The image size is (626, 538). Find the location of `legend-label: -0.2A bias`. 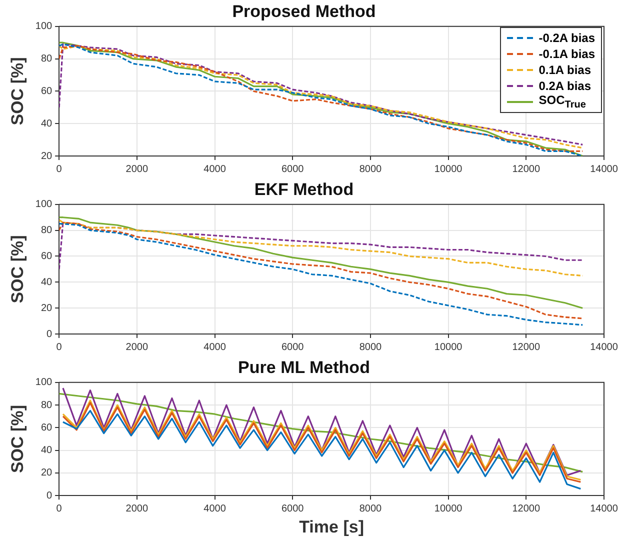

legend-label: -0.2A bias is located at coordinates (566, 38).